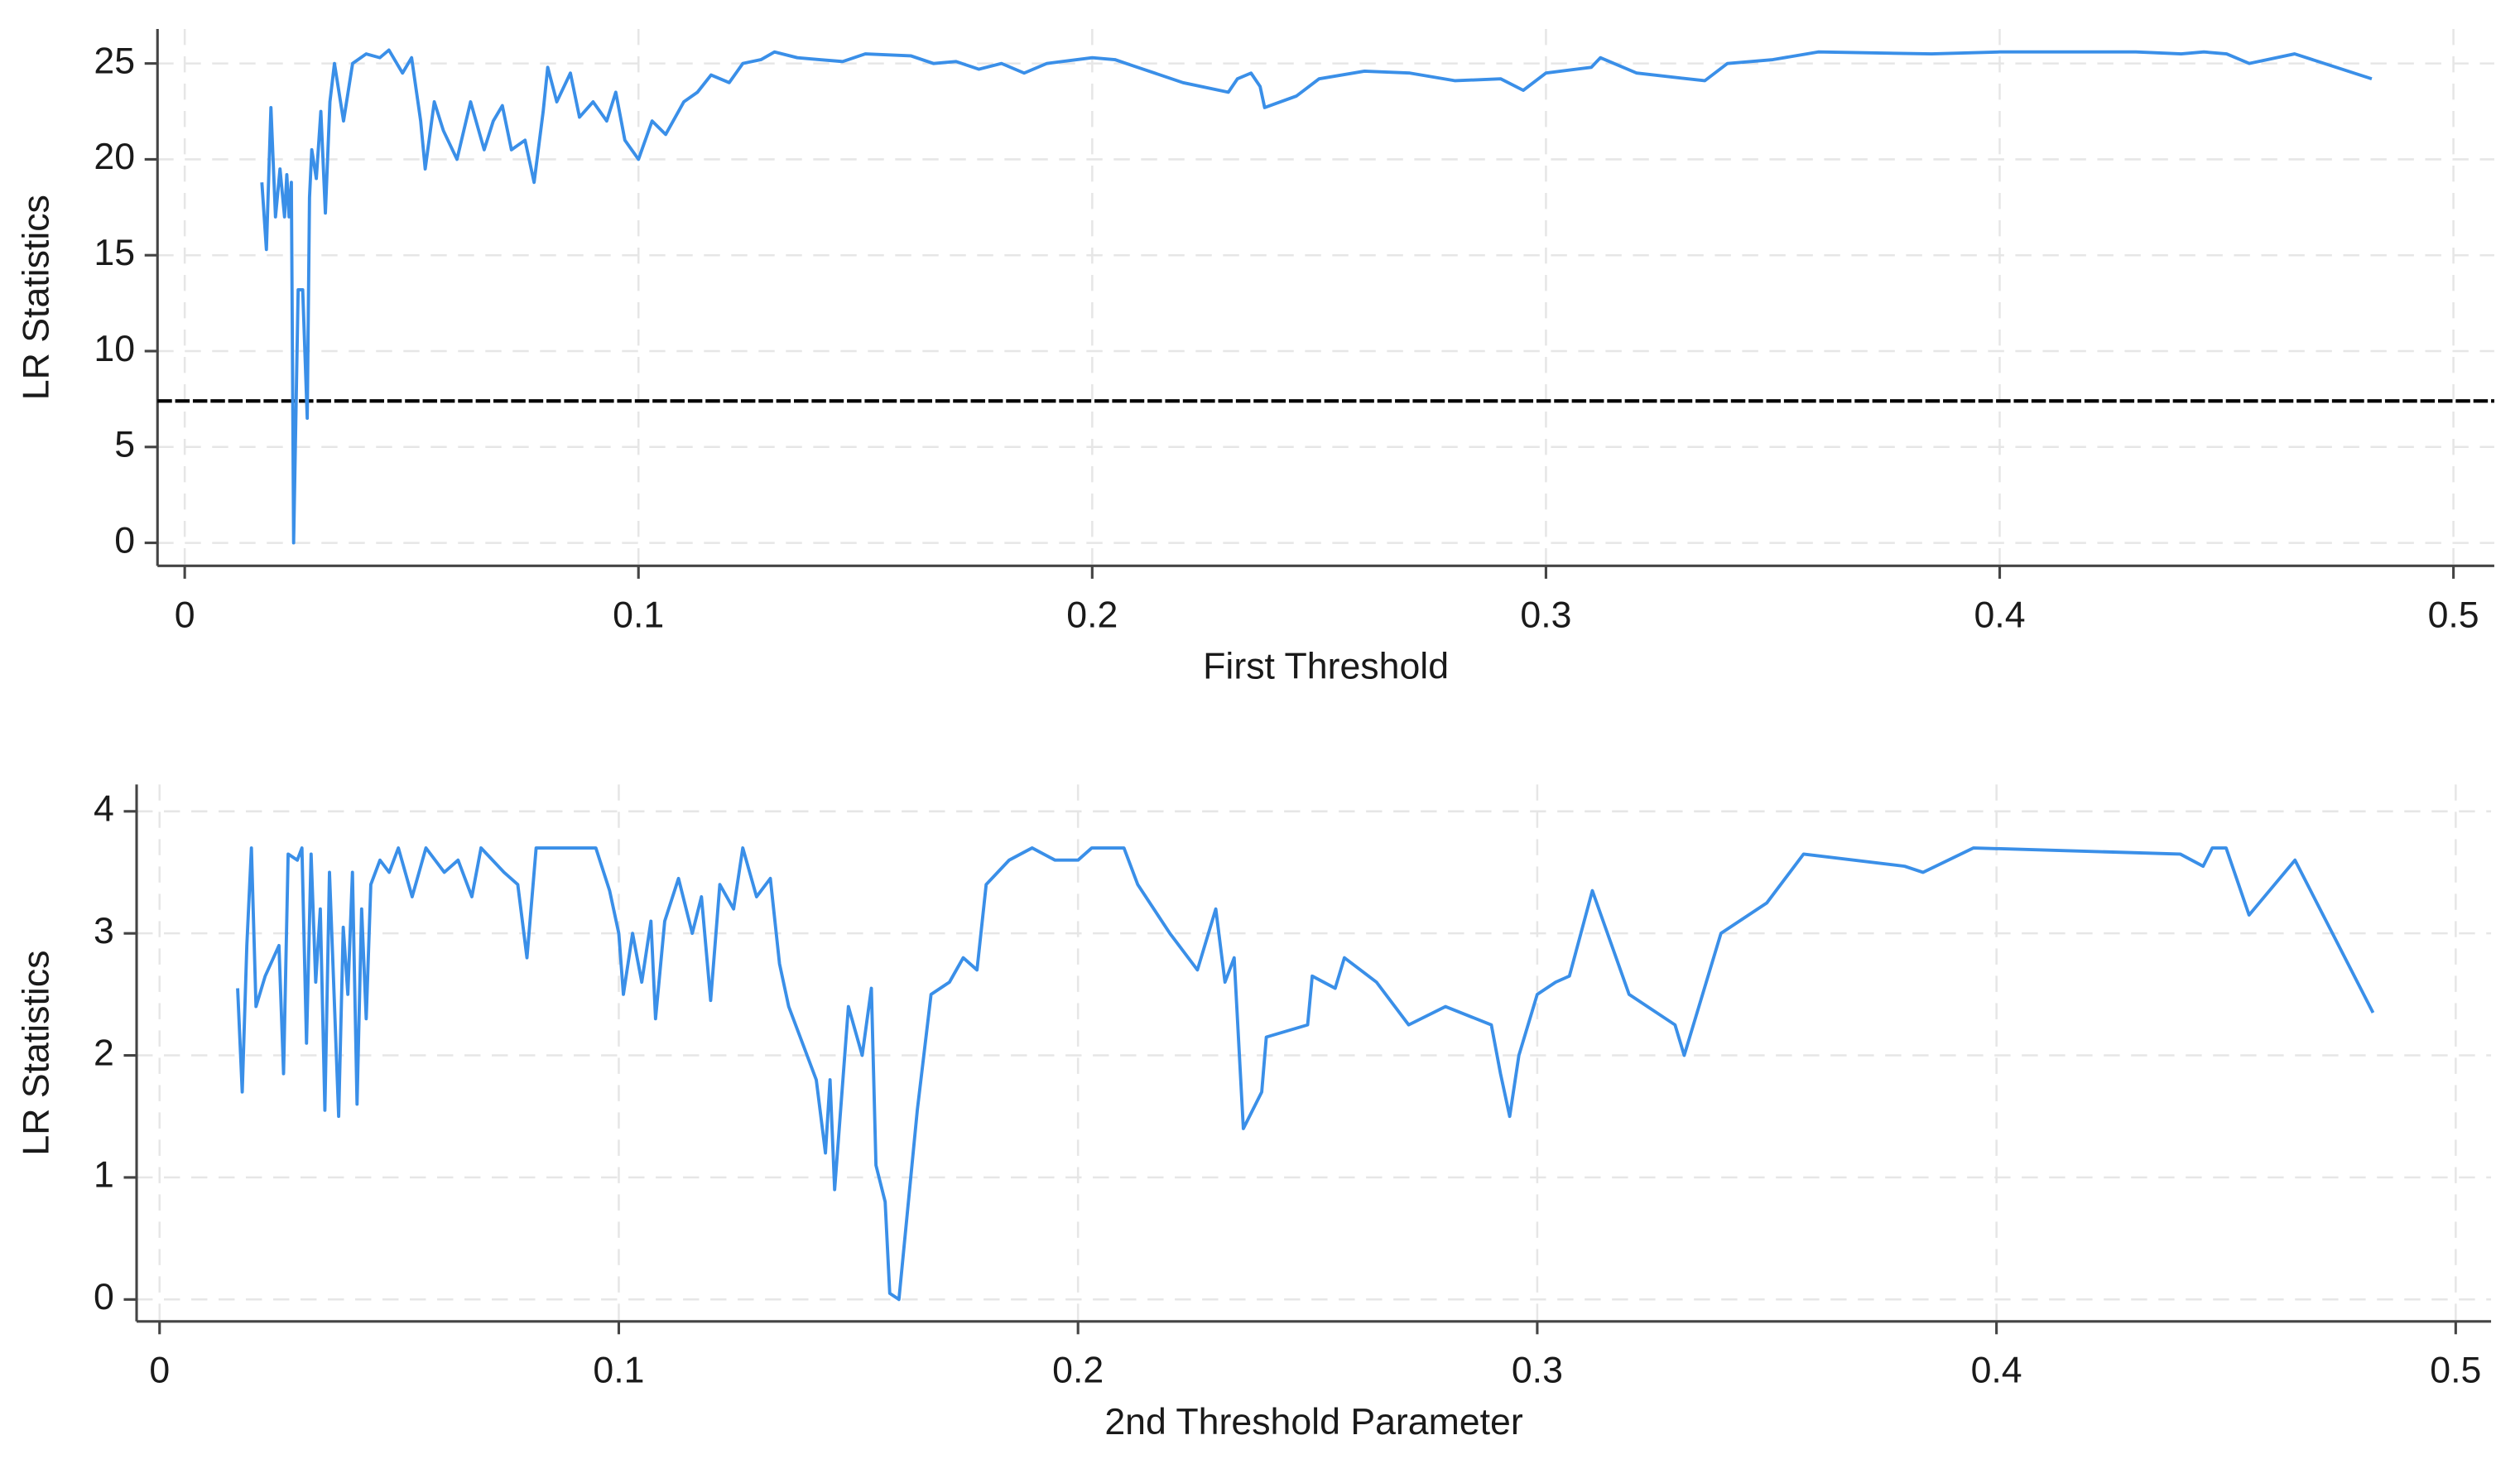  Describe the element at coordinates (124, 445) in the screenshot. I see `y-tick-label: 5` at that location.